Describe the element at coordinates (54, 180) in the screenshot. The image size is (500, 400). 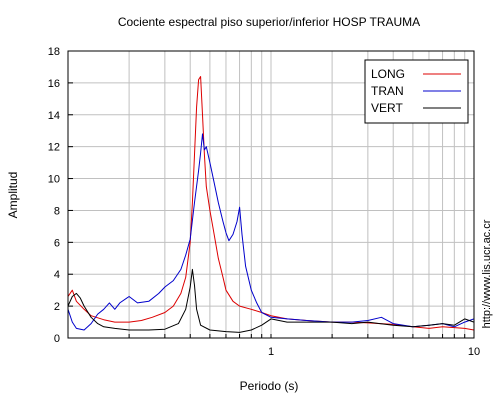
I see `y-tick-label: 10` at that location.